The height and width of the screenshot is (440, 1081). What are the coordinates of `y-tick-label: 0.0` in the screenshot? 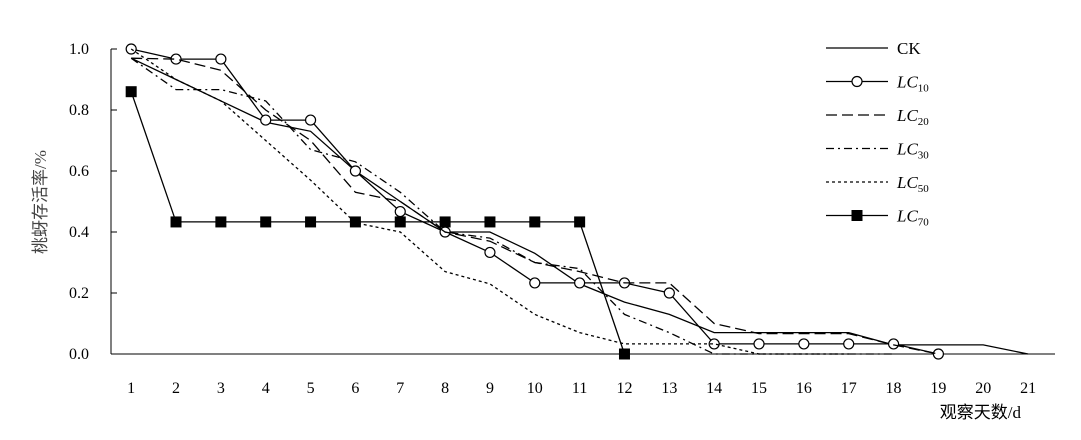 It's located at (79, 354).